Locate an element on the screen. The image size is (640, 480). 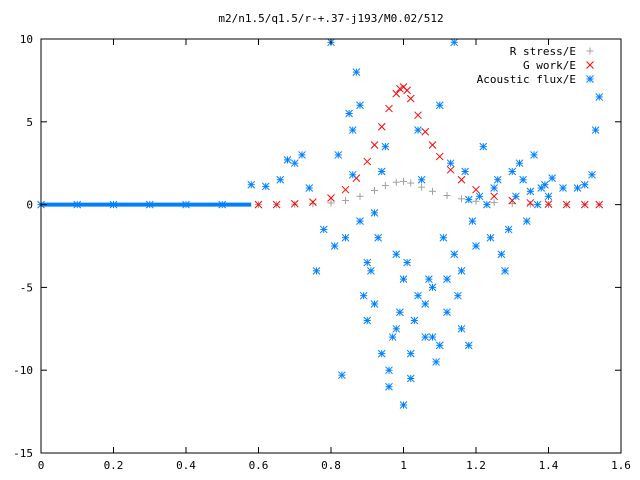
x-tick-label: 0.2 is located at coordinates (114, 465).